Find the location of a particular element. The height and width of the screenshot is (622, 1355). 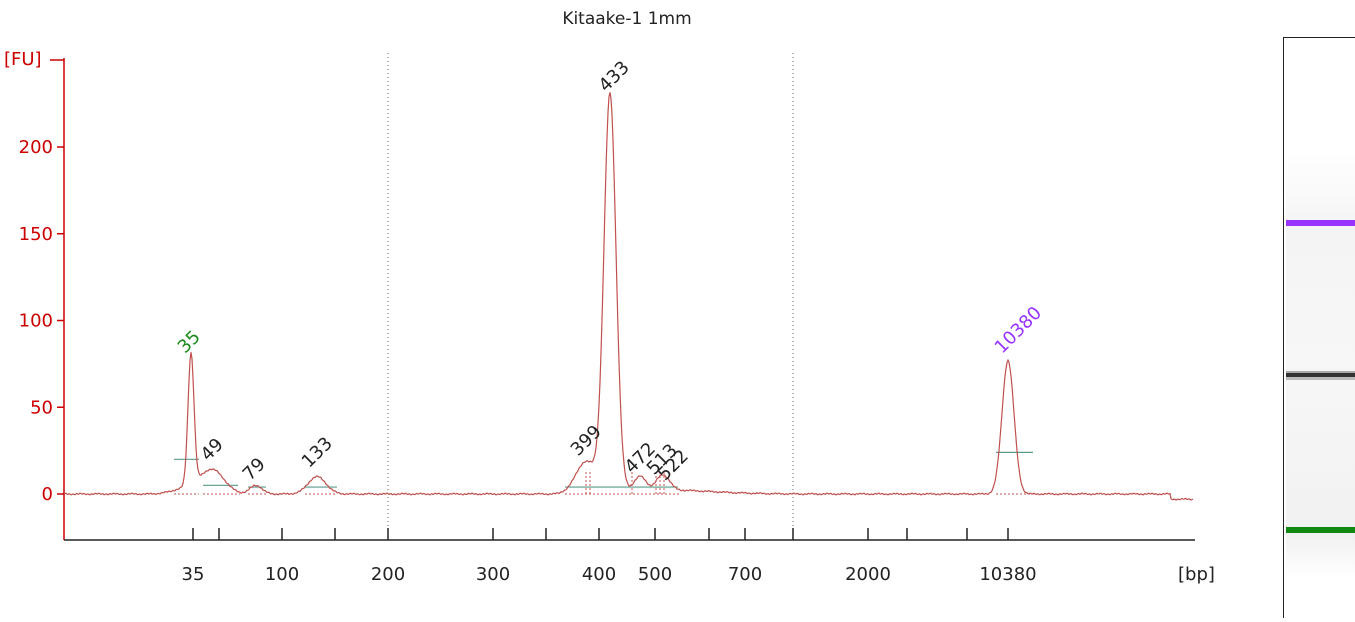

y-tick-label: 100 is located at coordinates (36, 321).